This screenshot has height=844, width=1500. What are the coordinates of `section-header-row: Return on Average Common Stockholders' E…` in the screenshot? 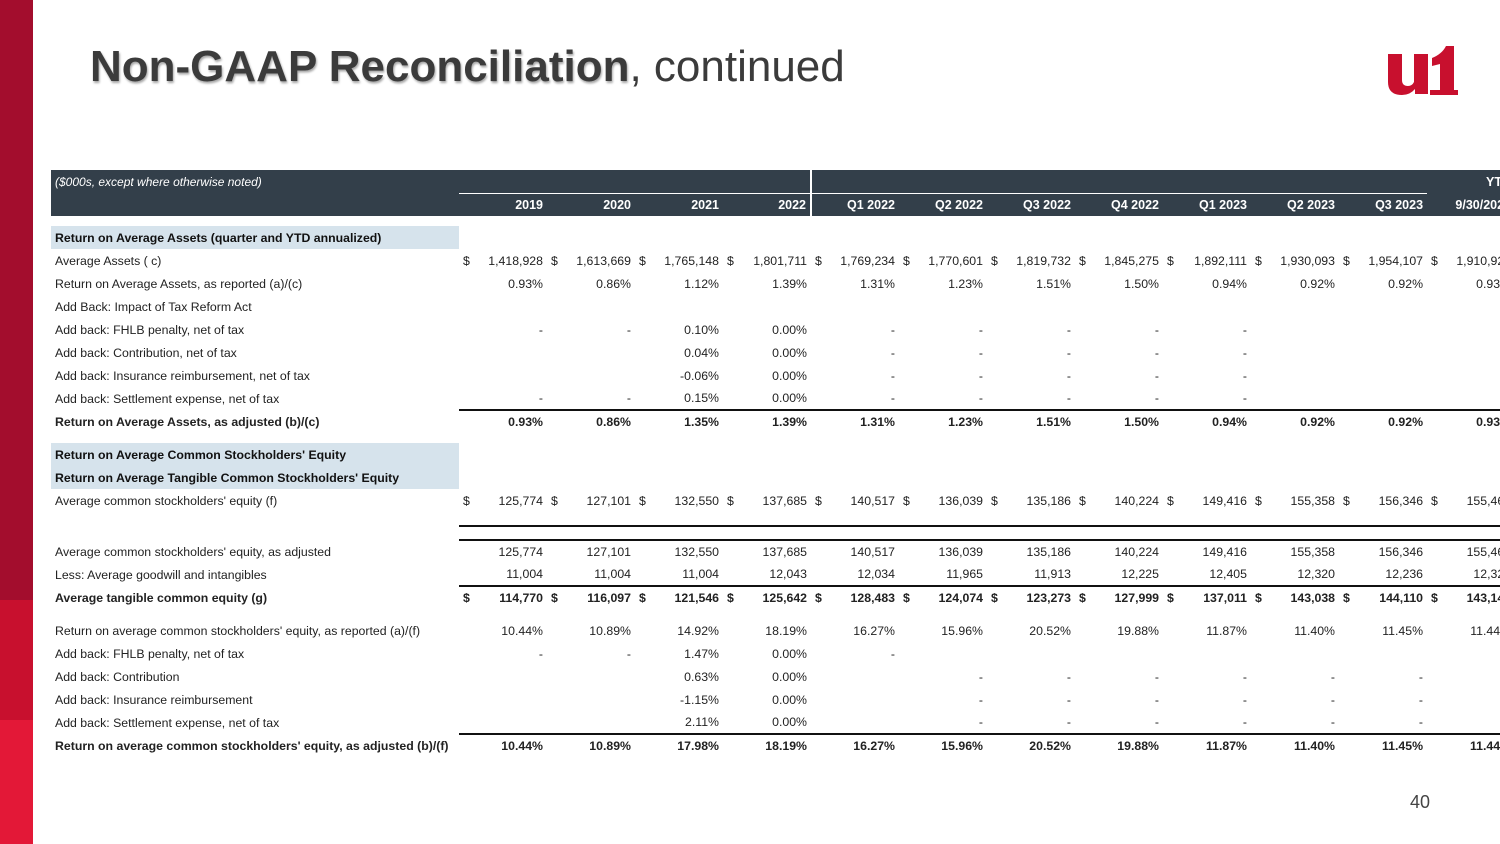 It's located at (775, 454).